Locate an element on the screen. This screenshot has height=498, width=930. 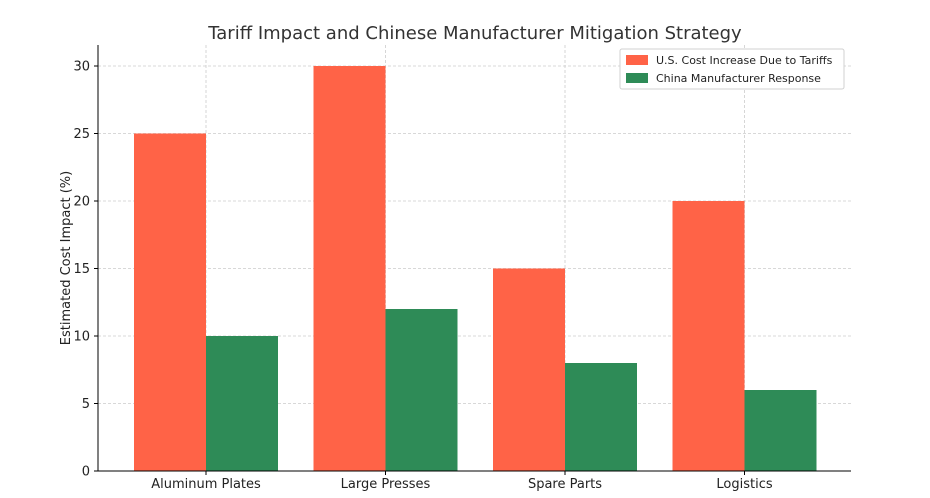
y-tick-label: 5 is located at coordinates (86, 404).